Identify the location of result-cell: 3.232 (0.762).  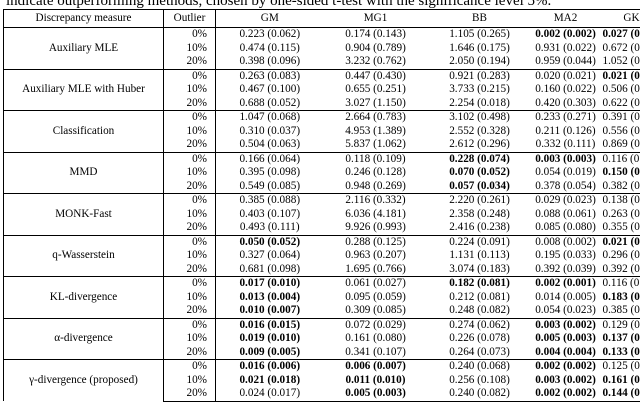
(375, 61).